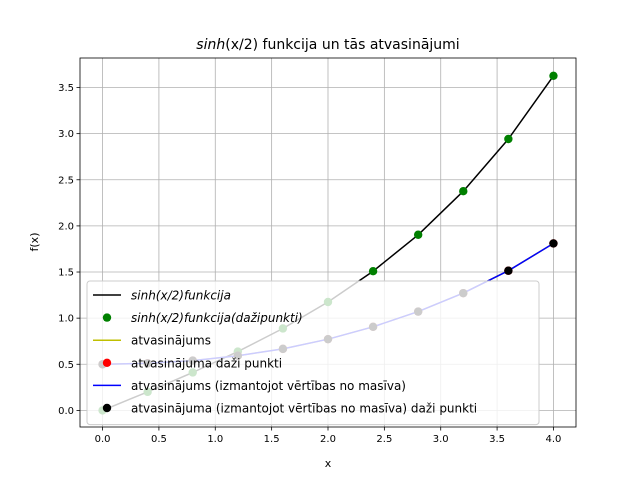 The height and width of the screenshot is (480, 640). What do you see at coordinates (359, 45) in the screenshot?
I see `chart-title-rest: funkcija un tās atvasinājumi` at bounding box center [359, 45].